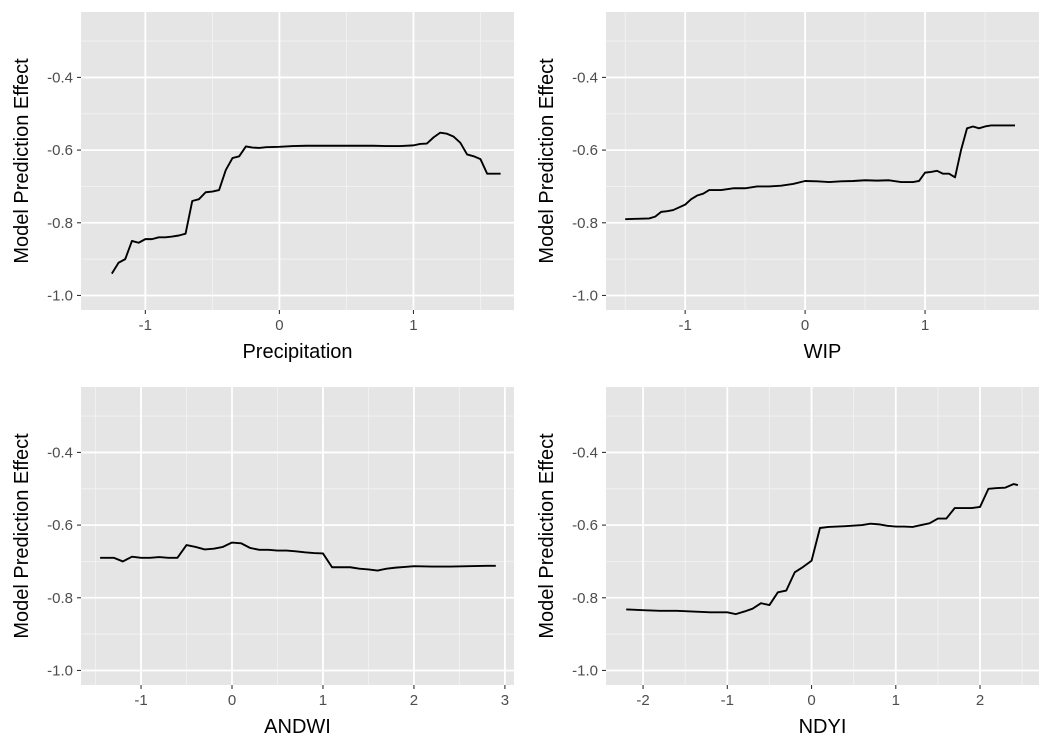 This screenshot has width=1050, height=755. Describe the element at coordinates (823, 352) in the screenshot. I see `x-axis-title: WIP` at that location.